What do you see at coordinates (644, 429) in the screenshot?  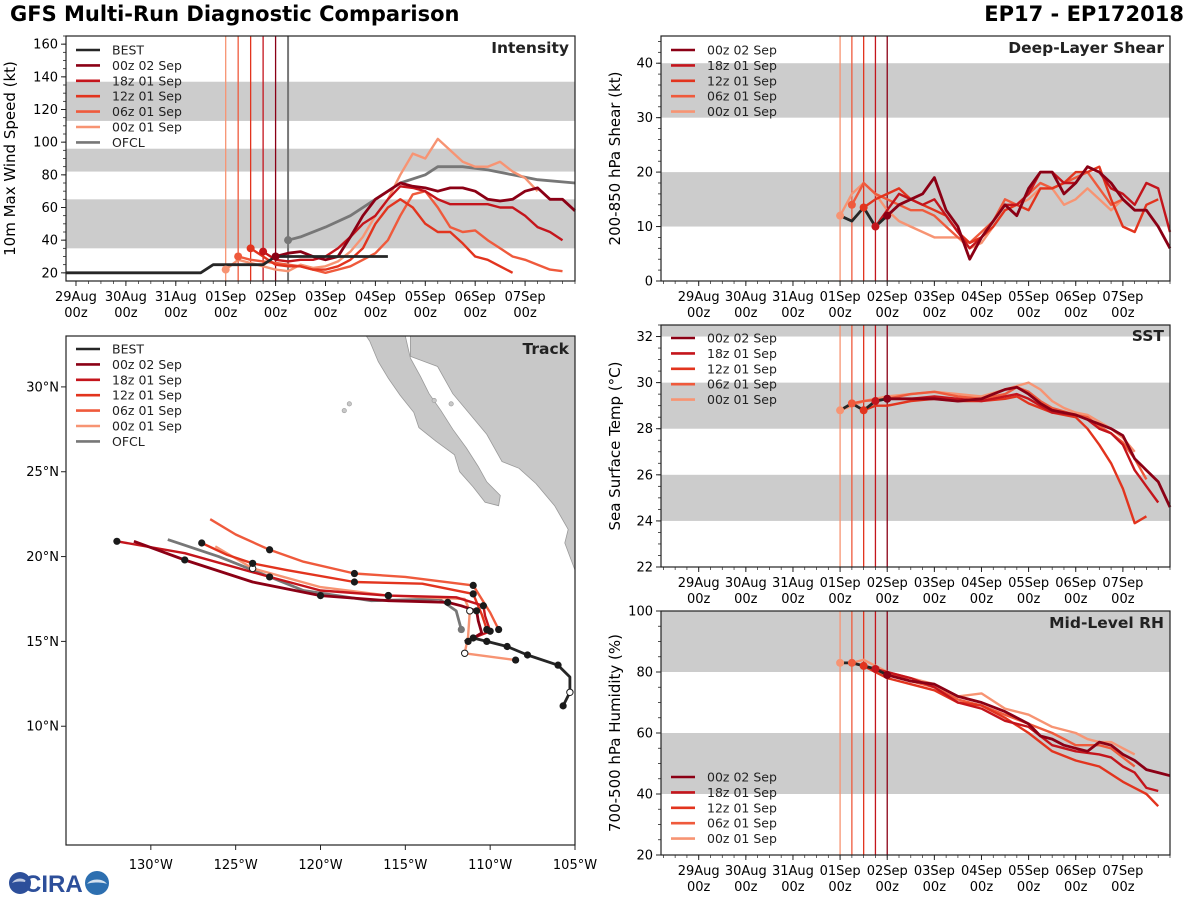 I see `sst-ytick-label: 28` at bounding box center [644, 429].